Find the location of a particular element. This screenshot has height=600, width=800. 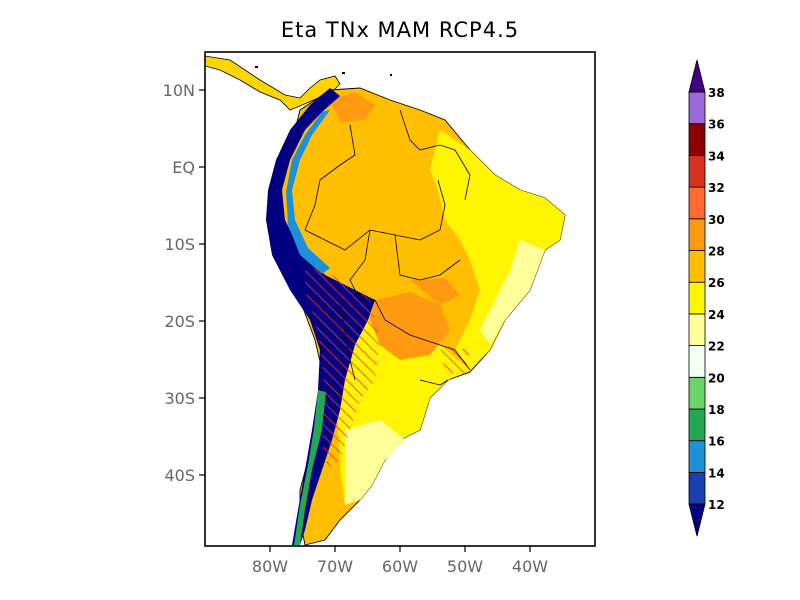

significance-hatching-east is located at coordinates (455, 360).